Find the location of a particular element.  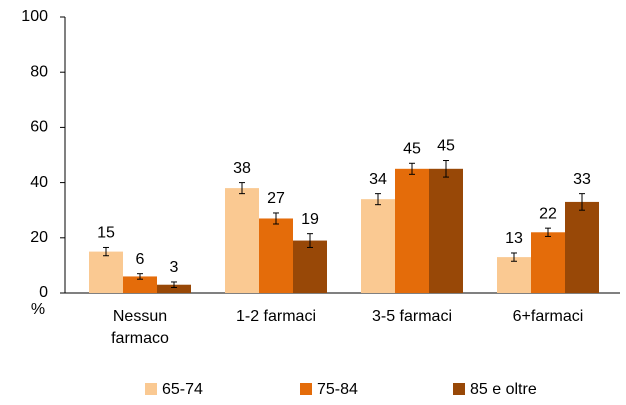

x-tick-label-box: 1-2 farmaci is located at coordinates (276, 316).